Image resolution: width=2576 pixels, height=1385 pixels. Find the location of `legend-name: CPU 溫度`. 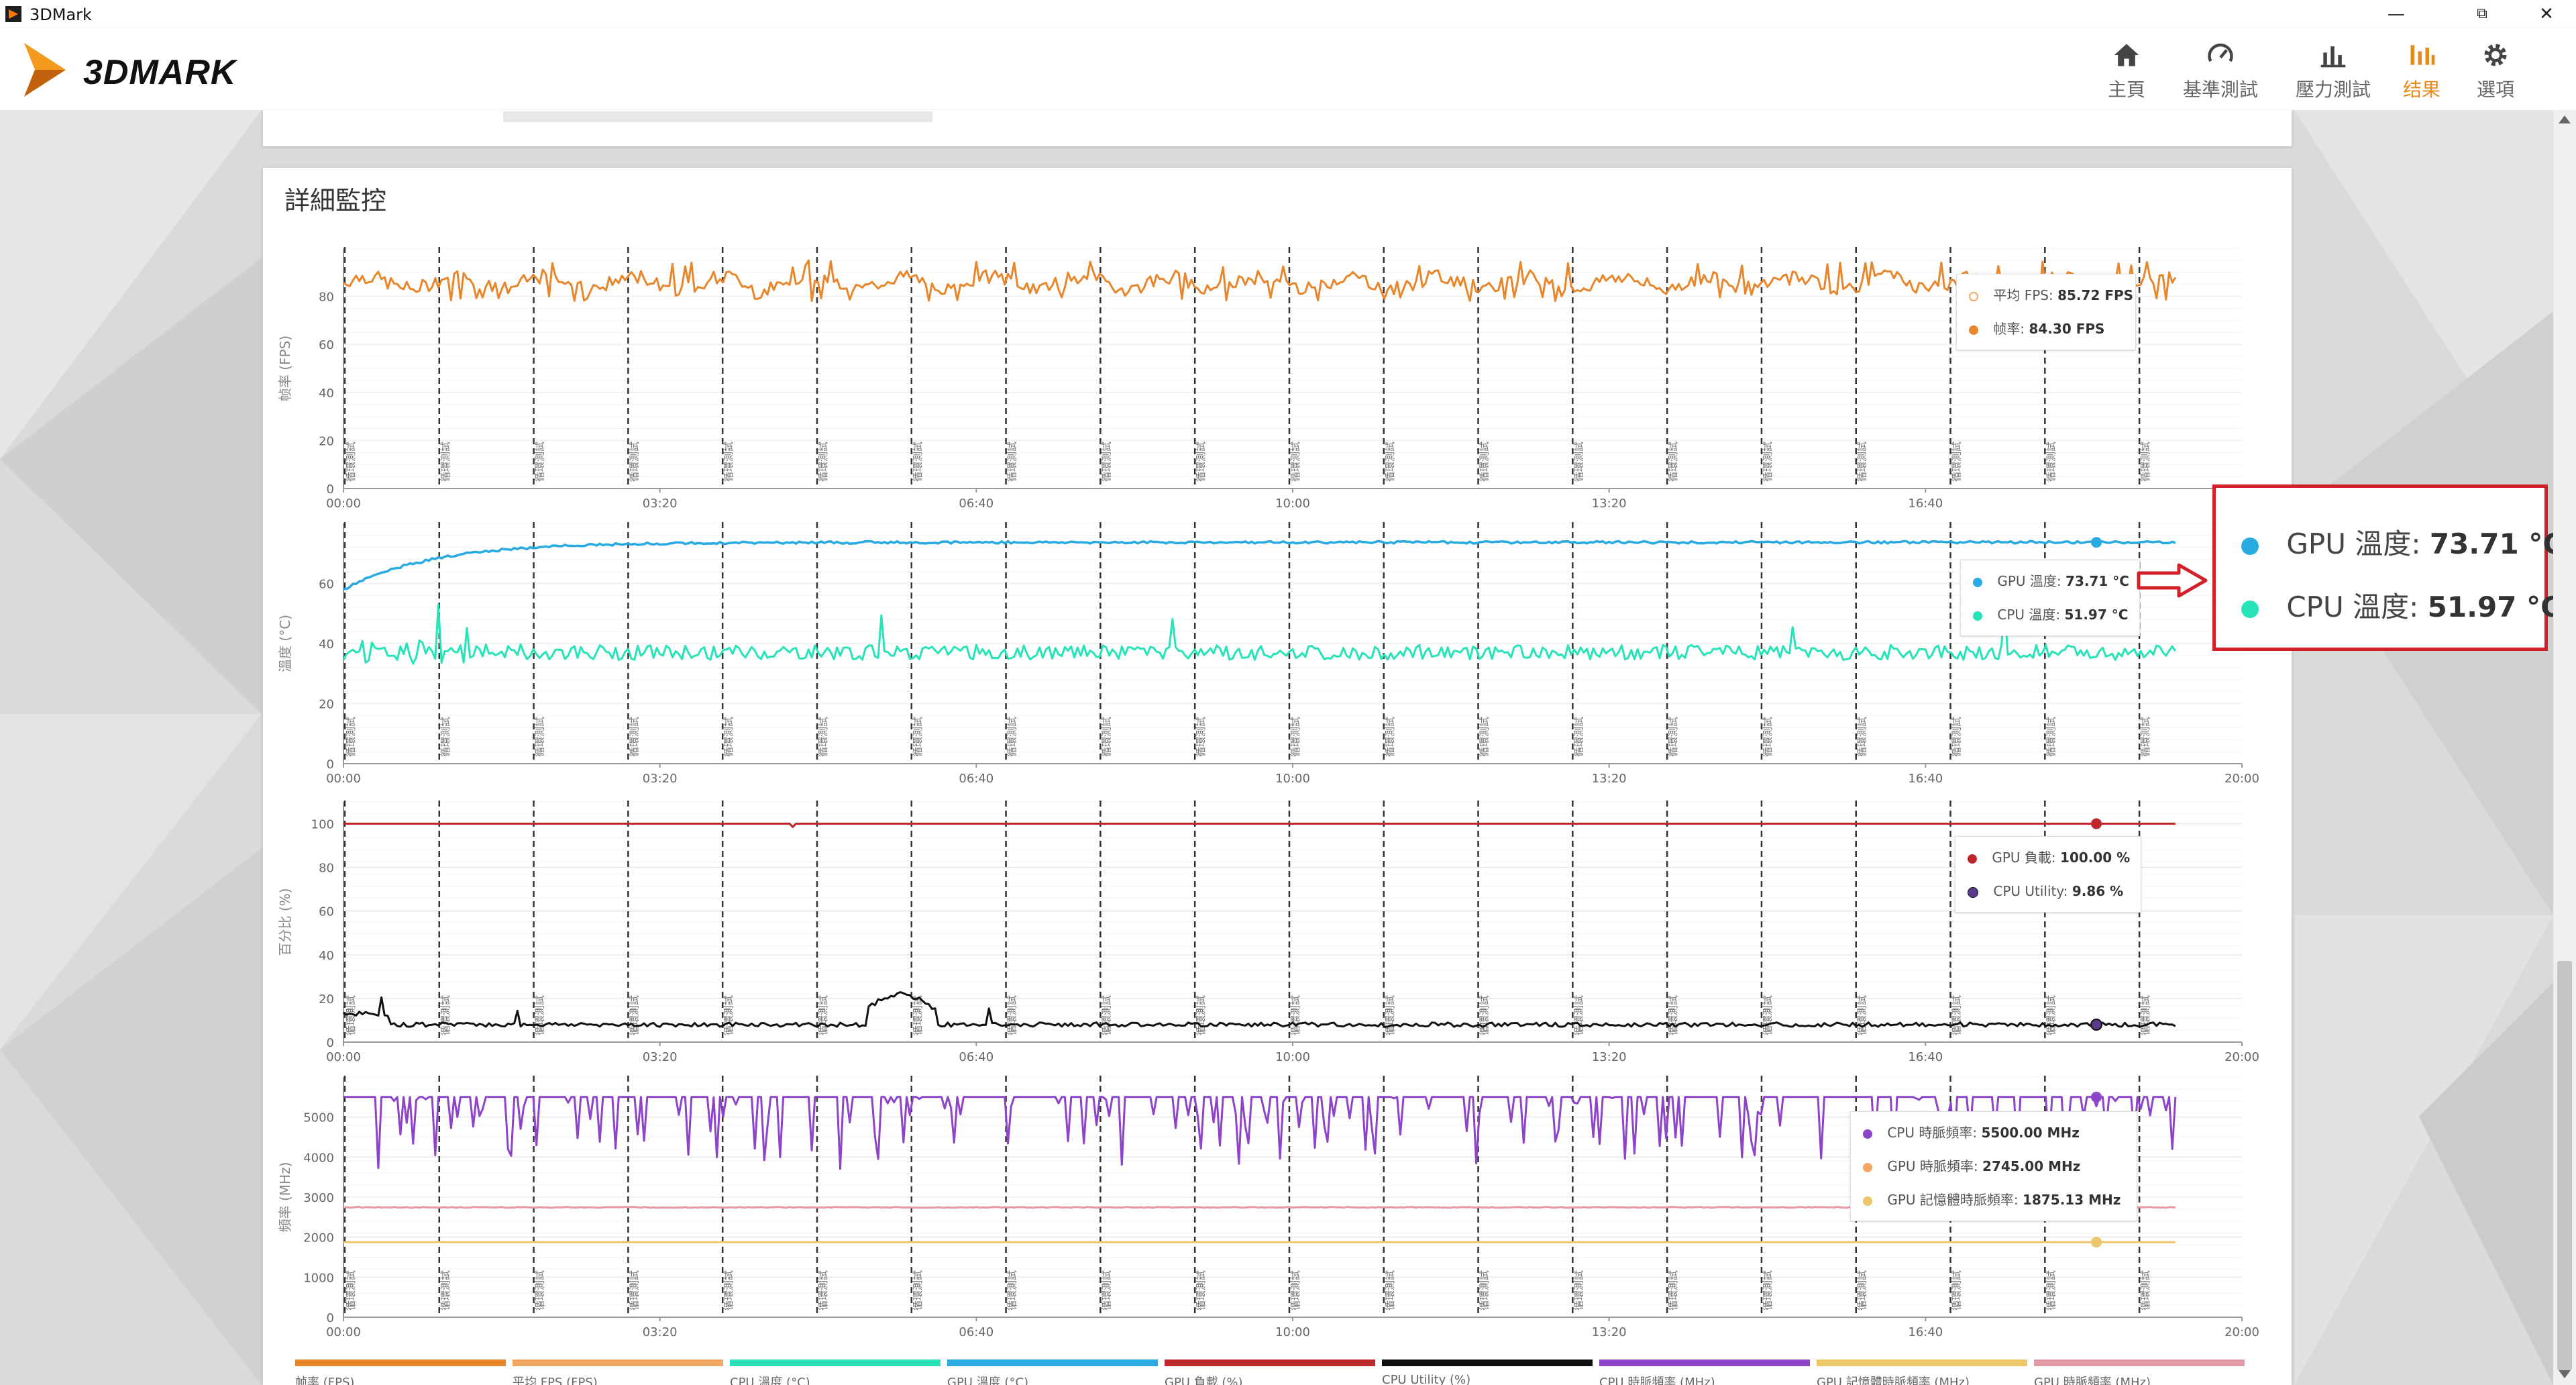

legend-name: CPU 溫度 is located at coordinates (2026, 615).